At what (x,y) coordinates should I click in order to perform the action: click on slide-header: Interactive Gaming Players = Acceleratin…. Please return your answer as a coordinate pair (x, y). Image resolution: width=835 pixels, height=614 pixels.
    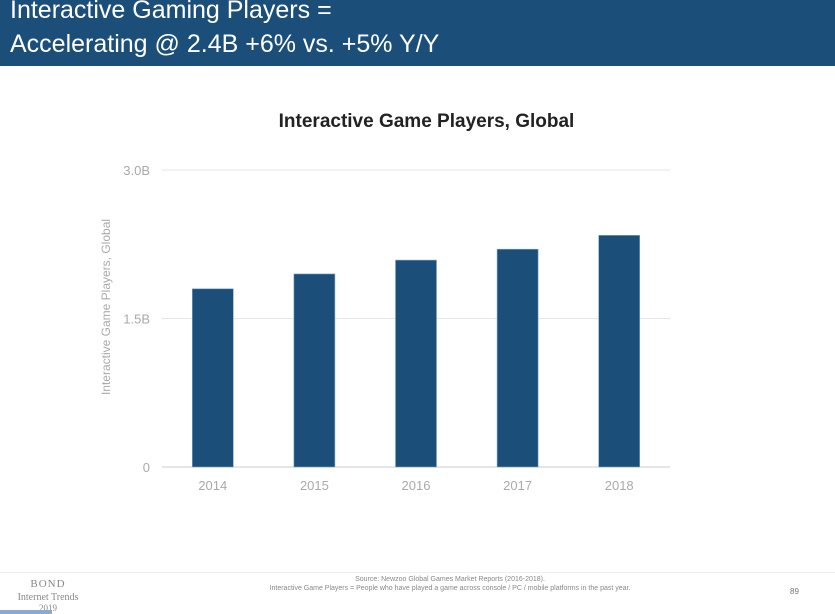
    Looking at the image, I should click on (417, 33).